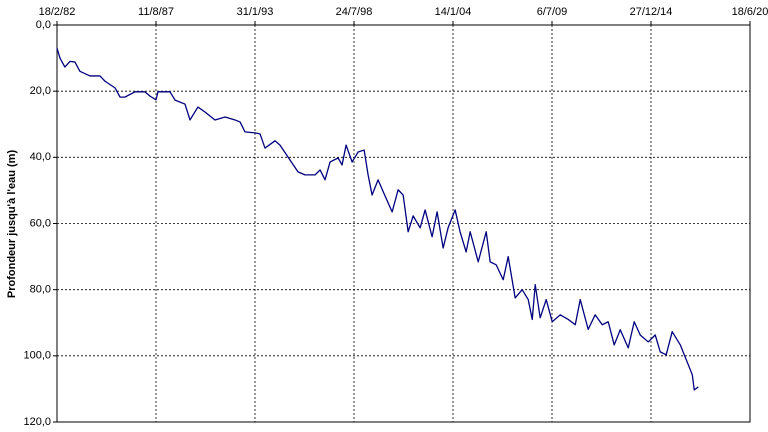  I want to click on y-tick-label: 100,0, so click(37, 356).